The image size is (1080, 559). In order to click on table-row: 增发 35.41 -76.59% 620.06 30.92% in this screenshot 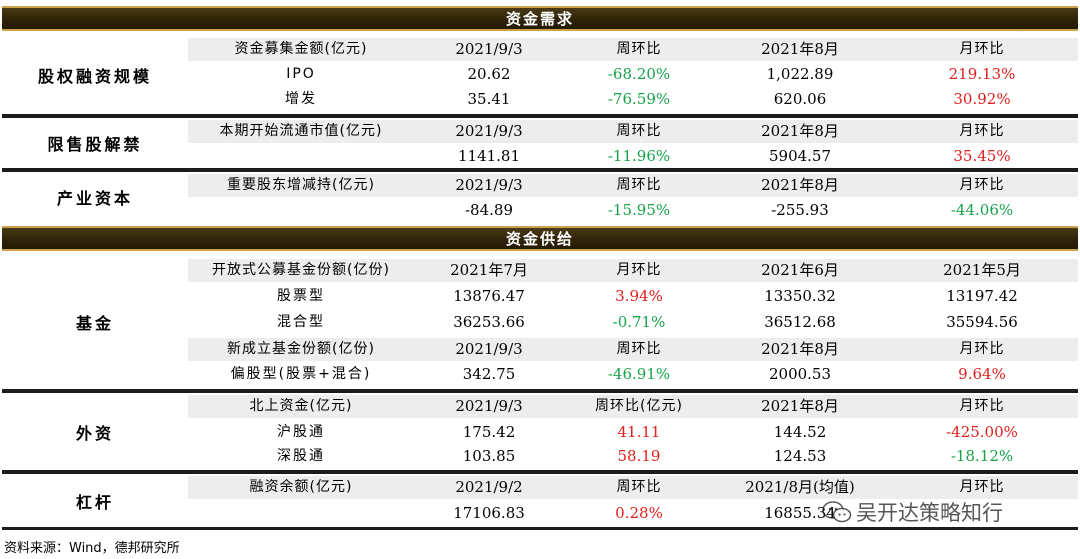, I will do `click(633, 99)`.